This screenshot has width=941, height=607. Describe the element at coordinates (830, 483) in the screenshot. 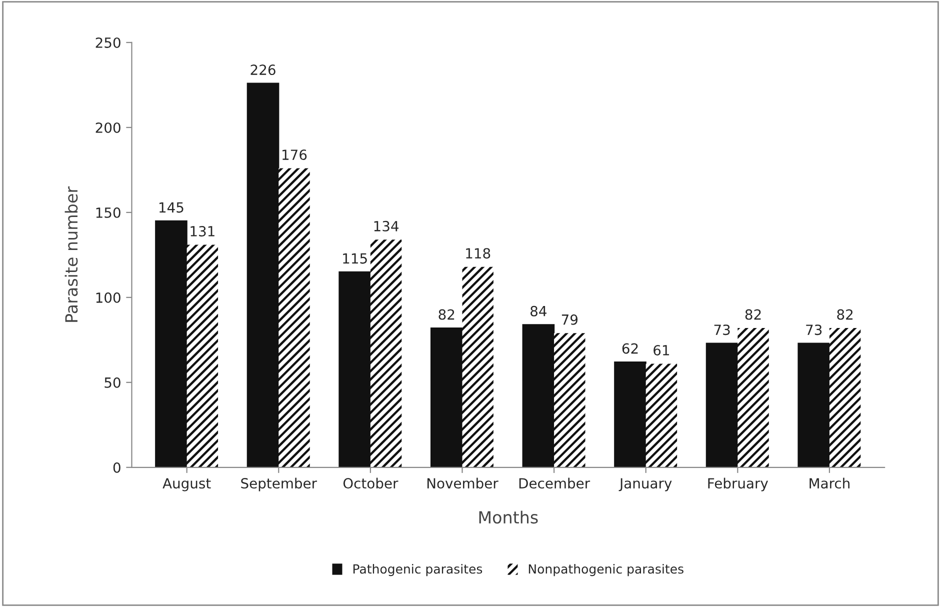

I see `x-tick-label: March` at that location.